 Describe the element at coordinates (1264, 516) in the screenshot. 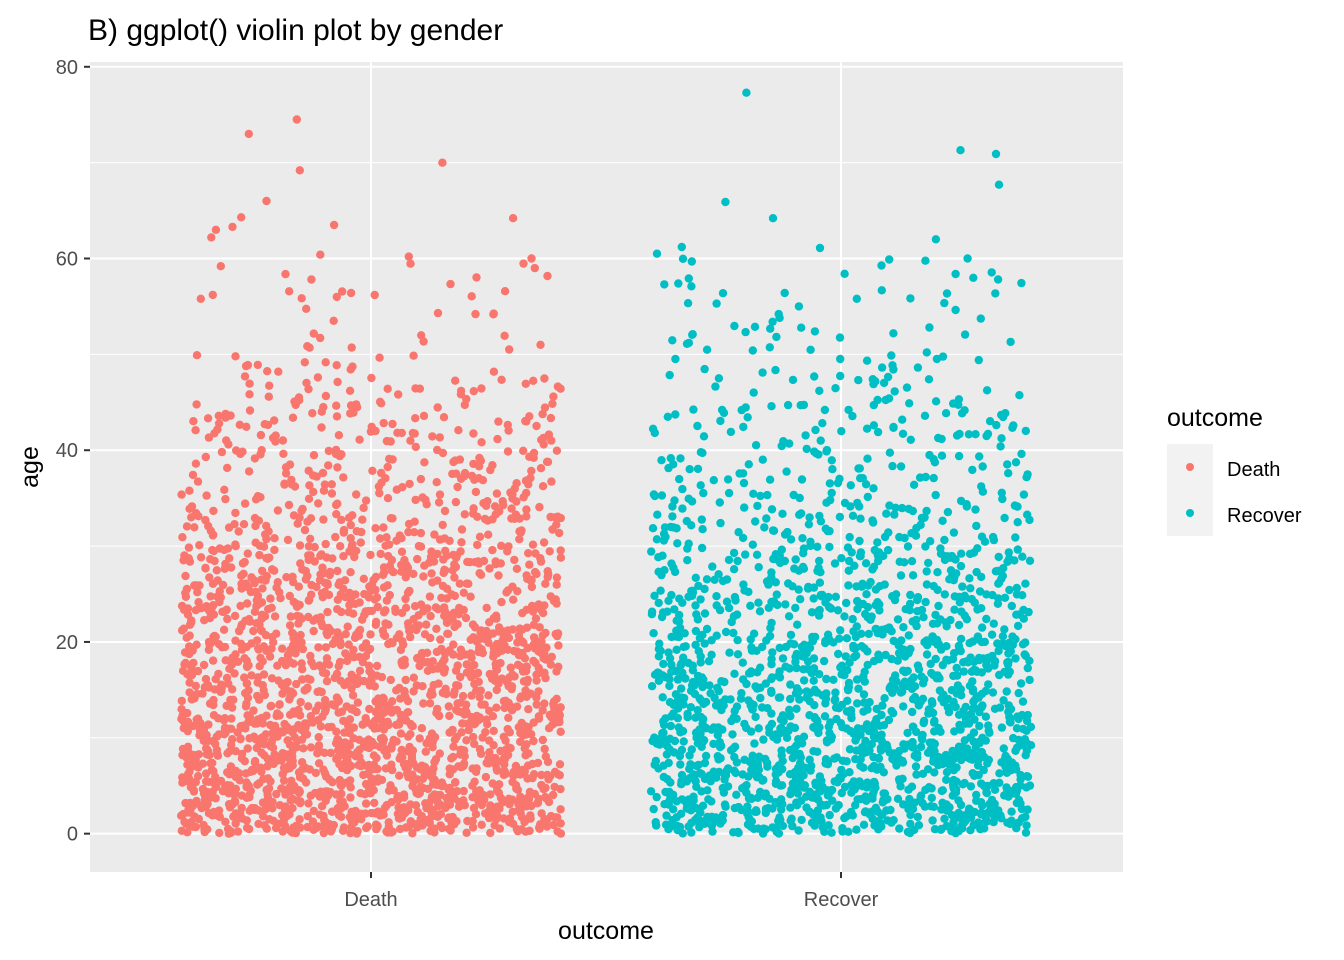

I see `legend-label-recover: Recover` at that location.